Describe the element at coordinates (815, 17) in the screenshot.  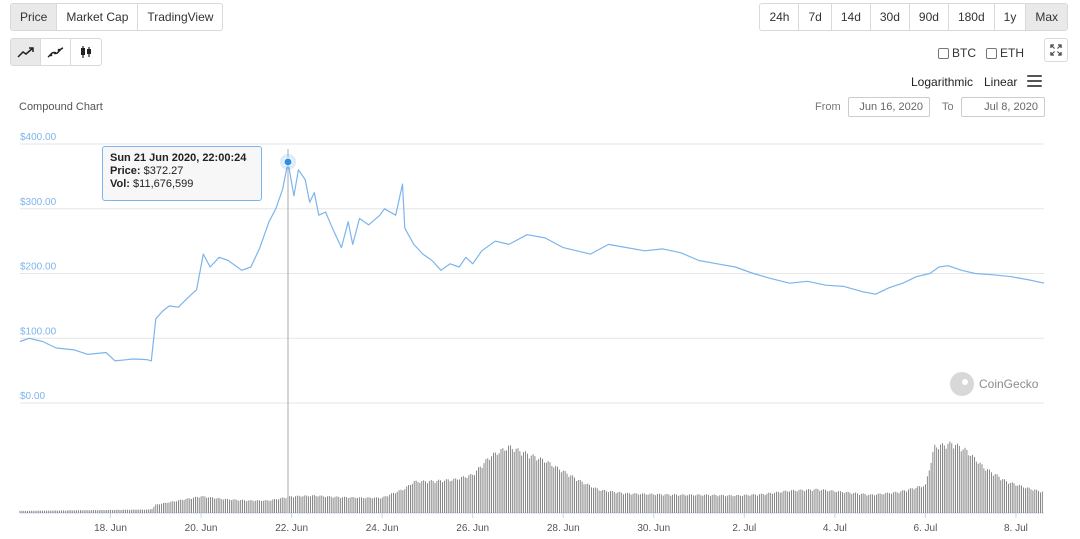
I see `range-7d: 7d` at that location.